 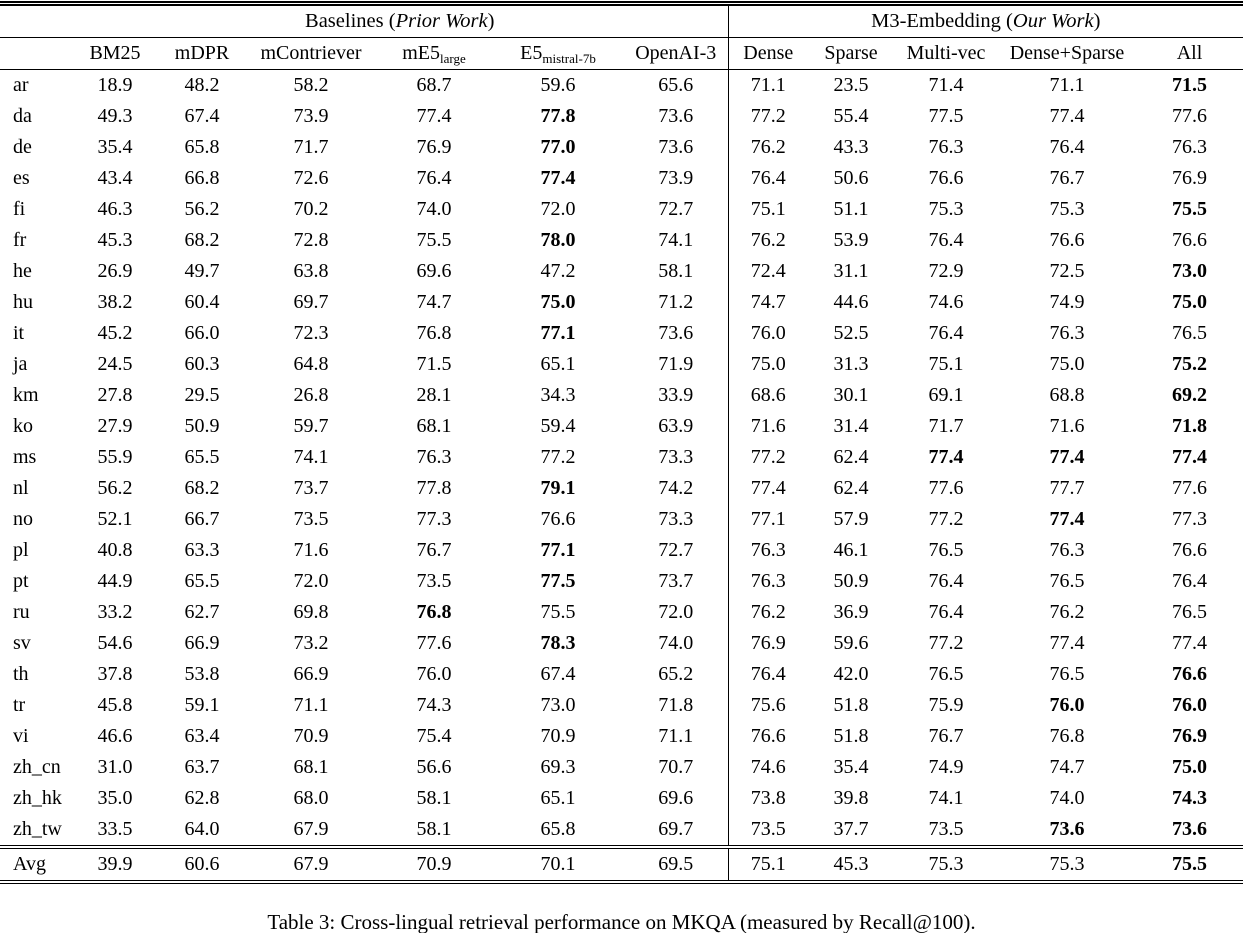 I want to click on score-cell: 64.8, so click(x=311, y=364).